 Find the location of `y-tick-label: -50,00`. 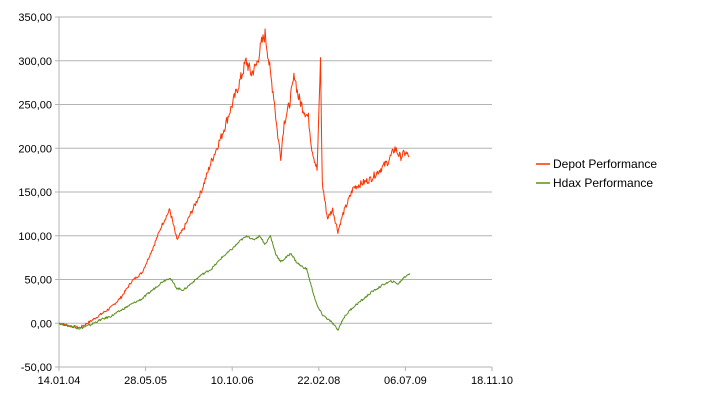

y-tick-label: -50,00 is located at coordinates (36, 368).